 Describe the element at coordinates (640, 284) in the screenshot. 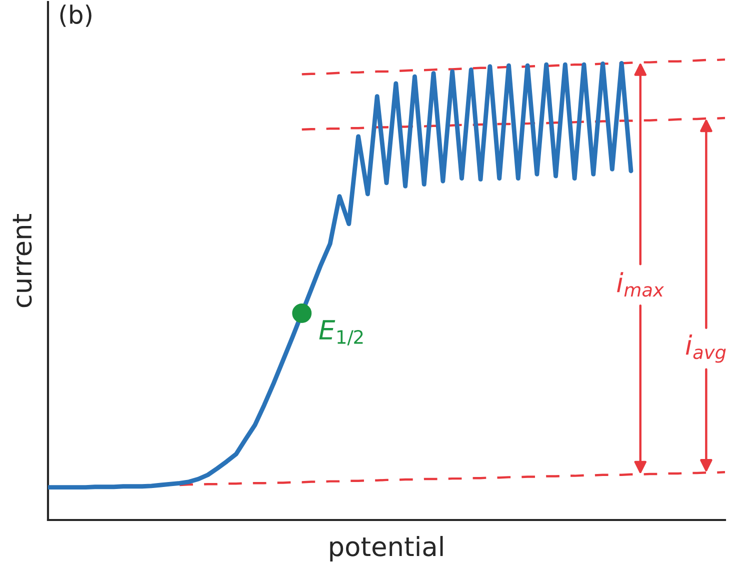

I see `annotation: i$_{max}$` at that location.